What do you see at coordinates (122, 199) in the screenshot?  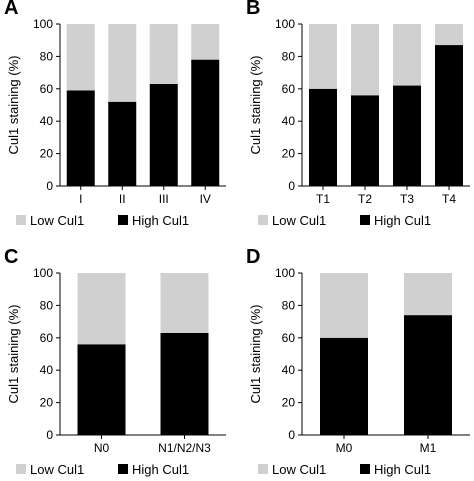 I see `x-tick-label: II` at bounding box center [122, 199].